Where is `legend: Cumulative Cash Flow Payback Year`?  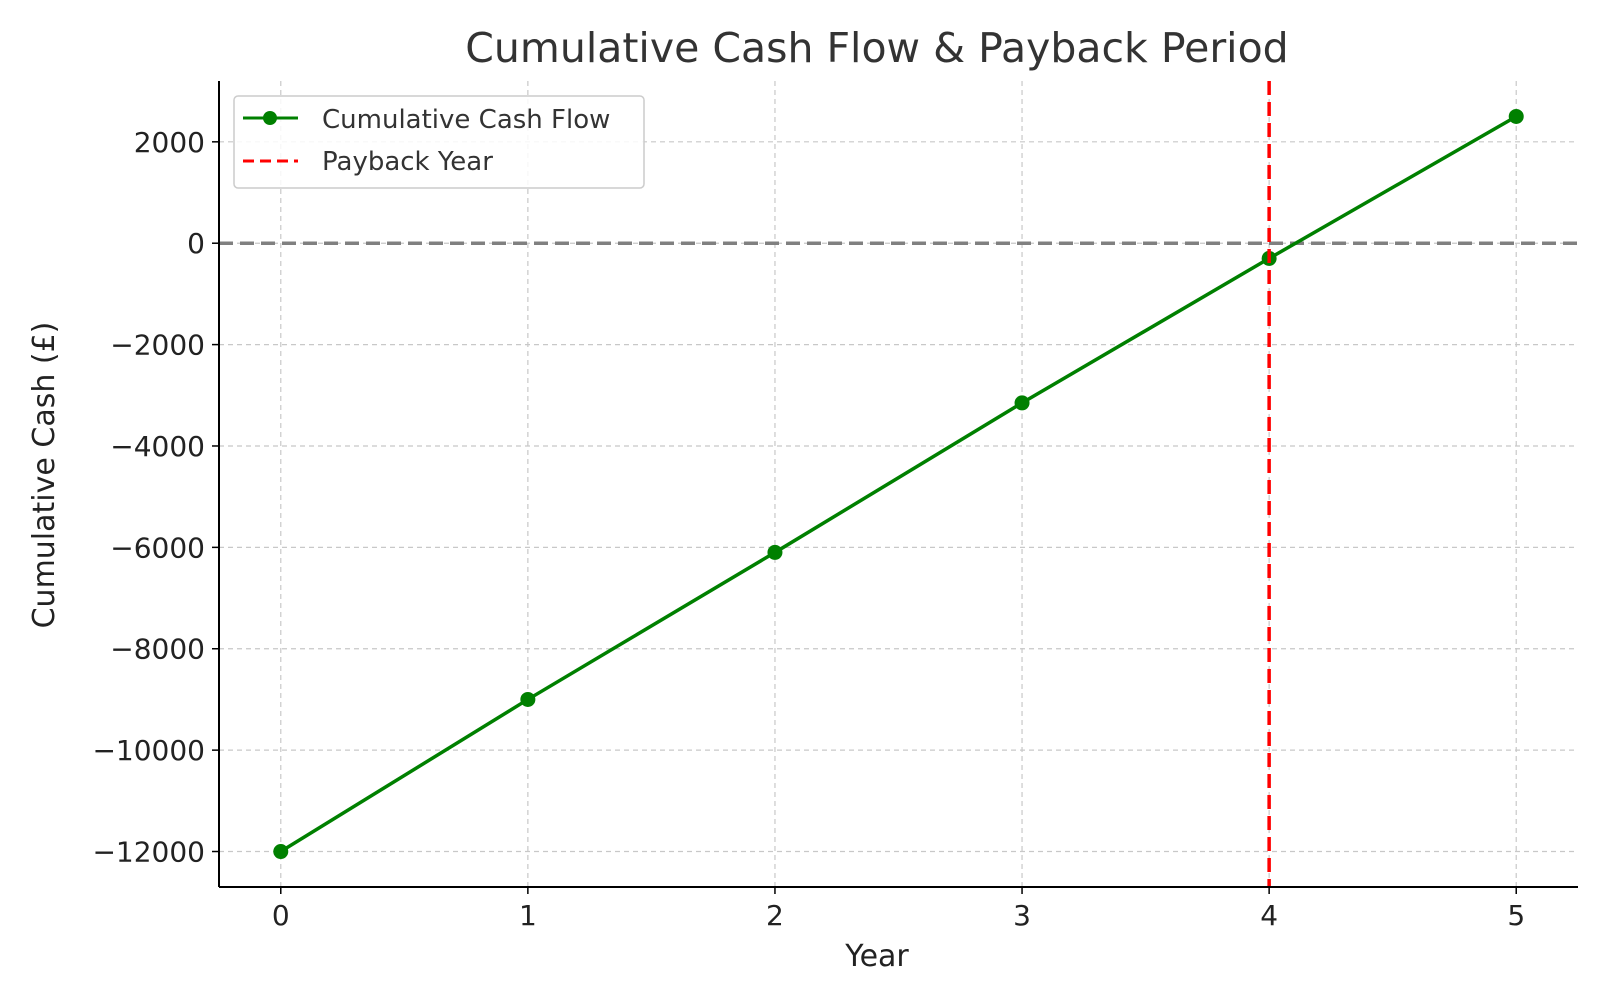
legend: Cumulative Cash Flow Payback Year is located at coordinates (439, 142).